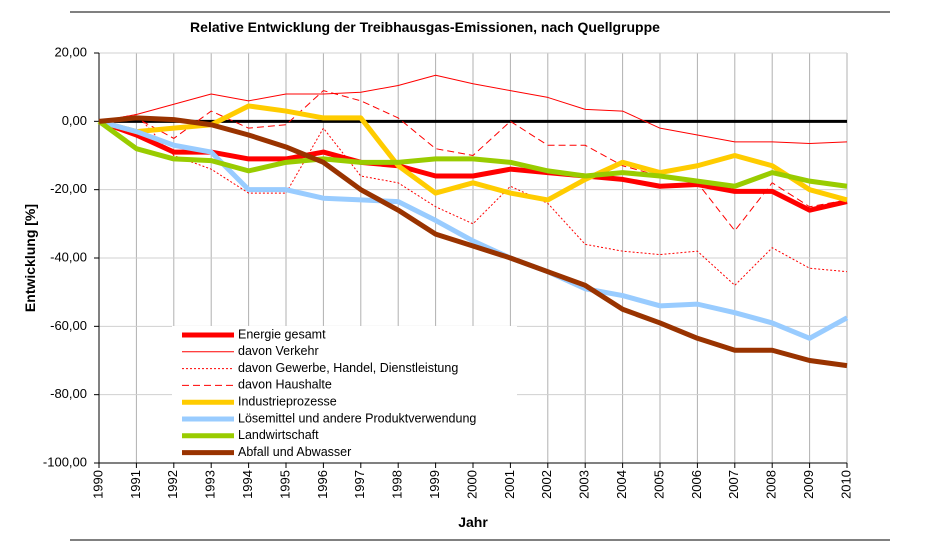 The height and width of the screenshot is (554, 934). I want to click on x-tick-label: 1994, so click(247, 484).